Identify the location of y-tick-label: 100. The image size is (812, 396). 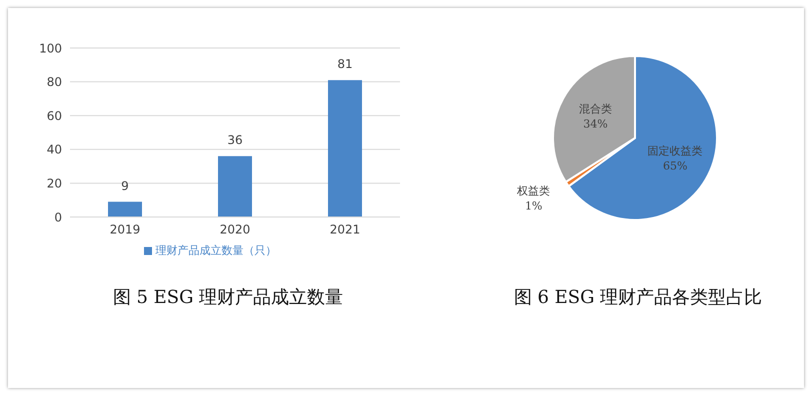
(50, 48).